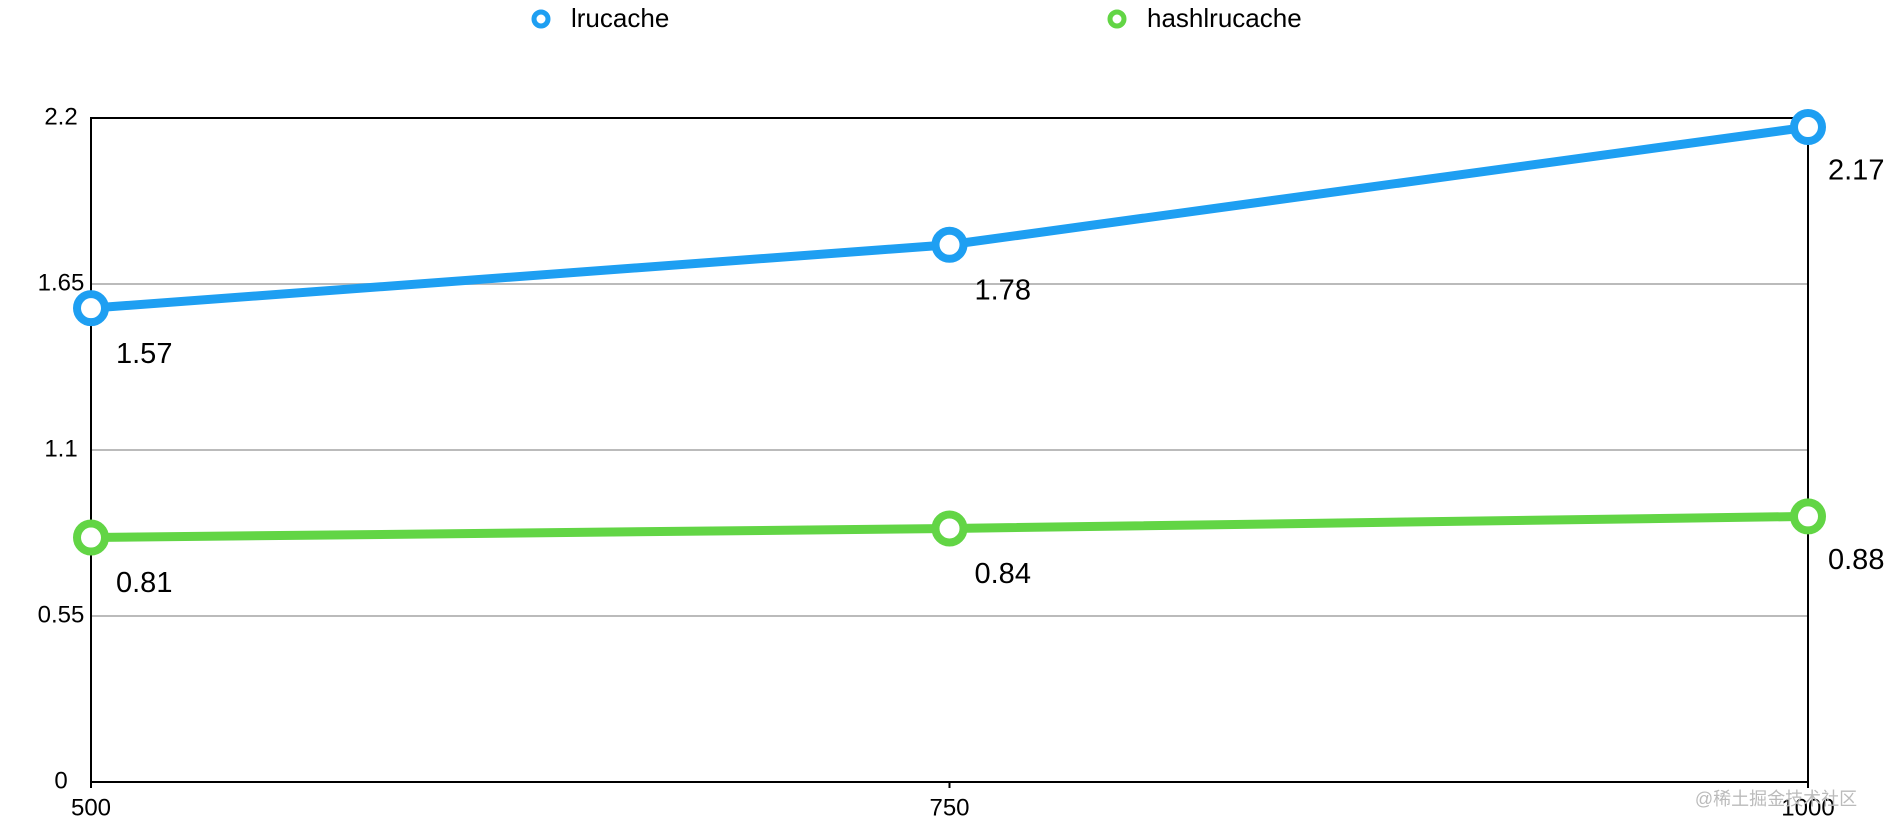  What do you see at coordinates (61, 614) in the screenshot?
I see `y-tick-label: 0.55` at bounding box center [61, 614].